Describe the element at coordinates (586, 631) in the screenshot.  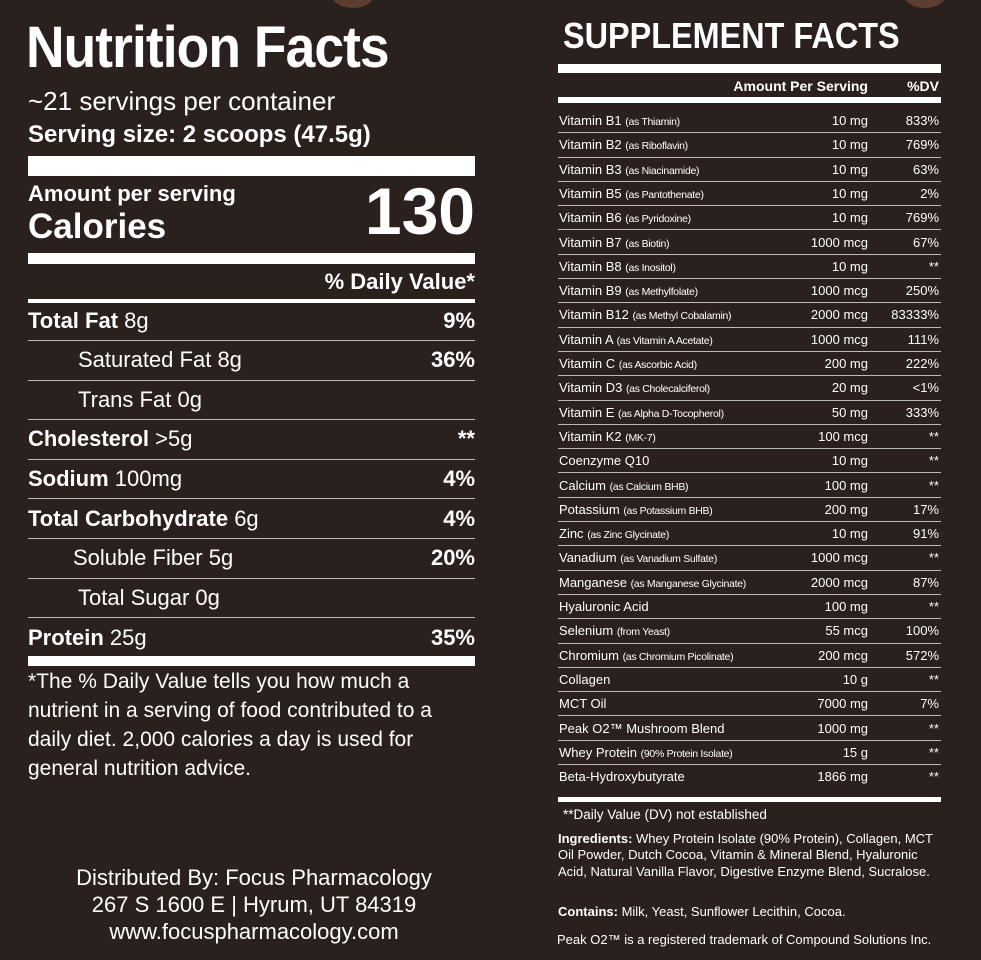
I see `supplement-name: Selenium` at that location.